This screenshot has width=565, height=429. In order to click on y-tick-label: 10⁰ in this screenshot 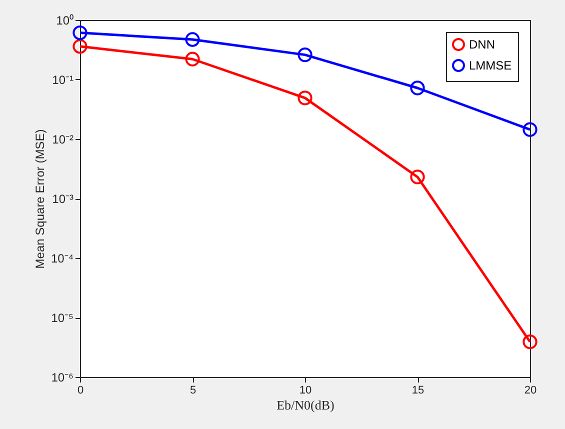, I will do `click(65, 21)`.